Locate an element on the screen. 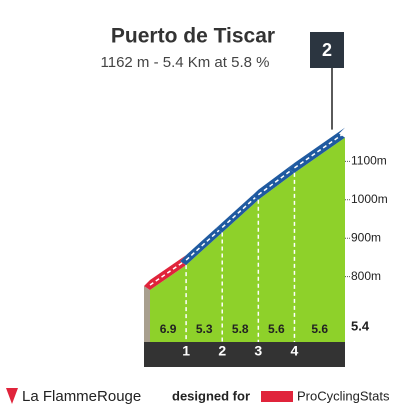 This screenshot has height=415, width=405. base-band is located at coordinates (244, 354).